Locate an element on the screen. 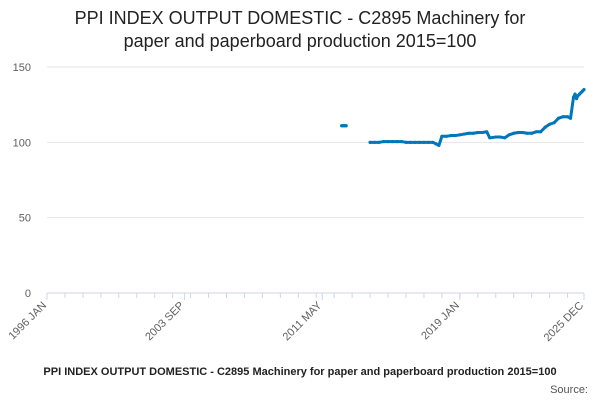 This screenshot has width=600, height=400. chart-title-line-2: paper and paperboard production 2015=100 is located at coordinates (300, 41).